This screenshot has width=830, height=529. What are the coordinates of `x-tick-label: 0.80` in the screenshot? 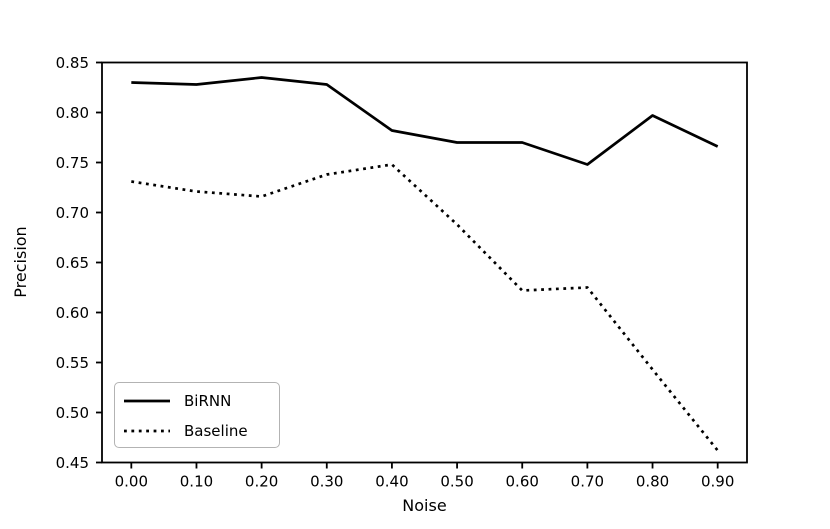 It's located at (652, 482).